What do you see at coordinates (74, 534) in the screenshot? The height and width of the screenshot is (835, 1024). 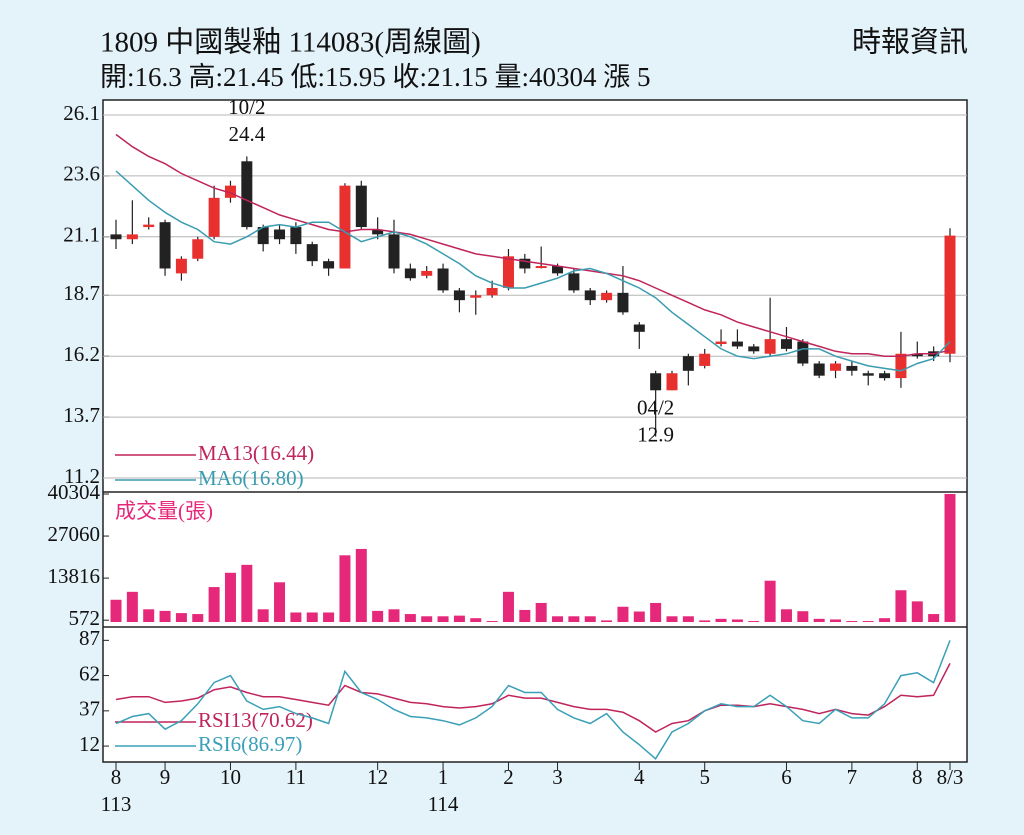 I see `y-tick-label: 27060` at bounding box center [74, 534].